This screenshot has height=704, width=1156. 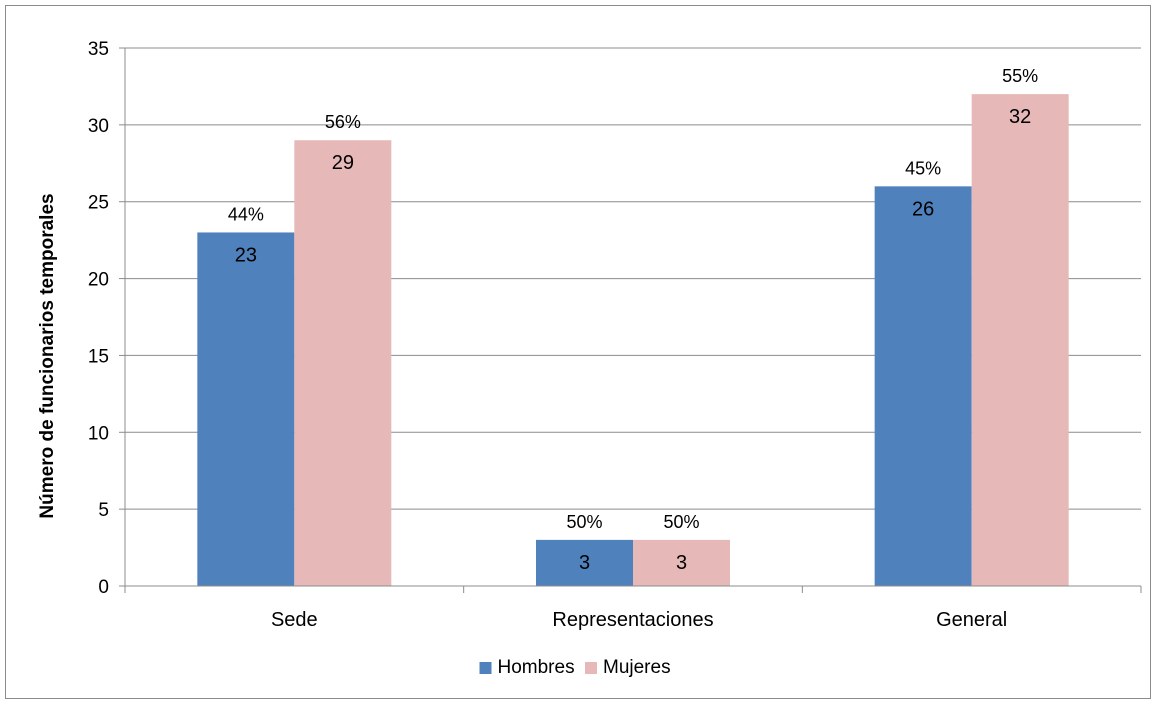 I want to click on legend-swatch-mujeres, so click(x=591, y=668).